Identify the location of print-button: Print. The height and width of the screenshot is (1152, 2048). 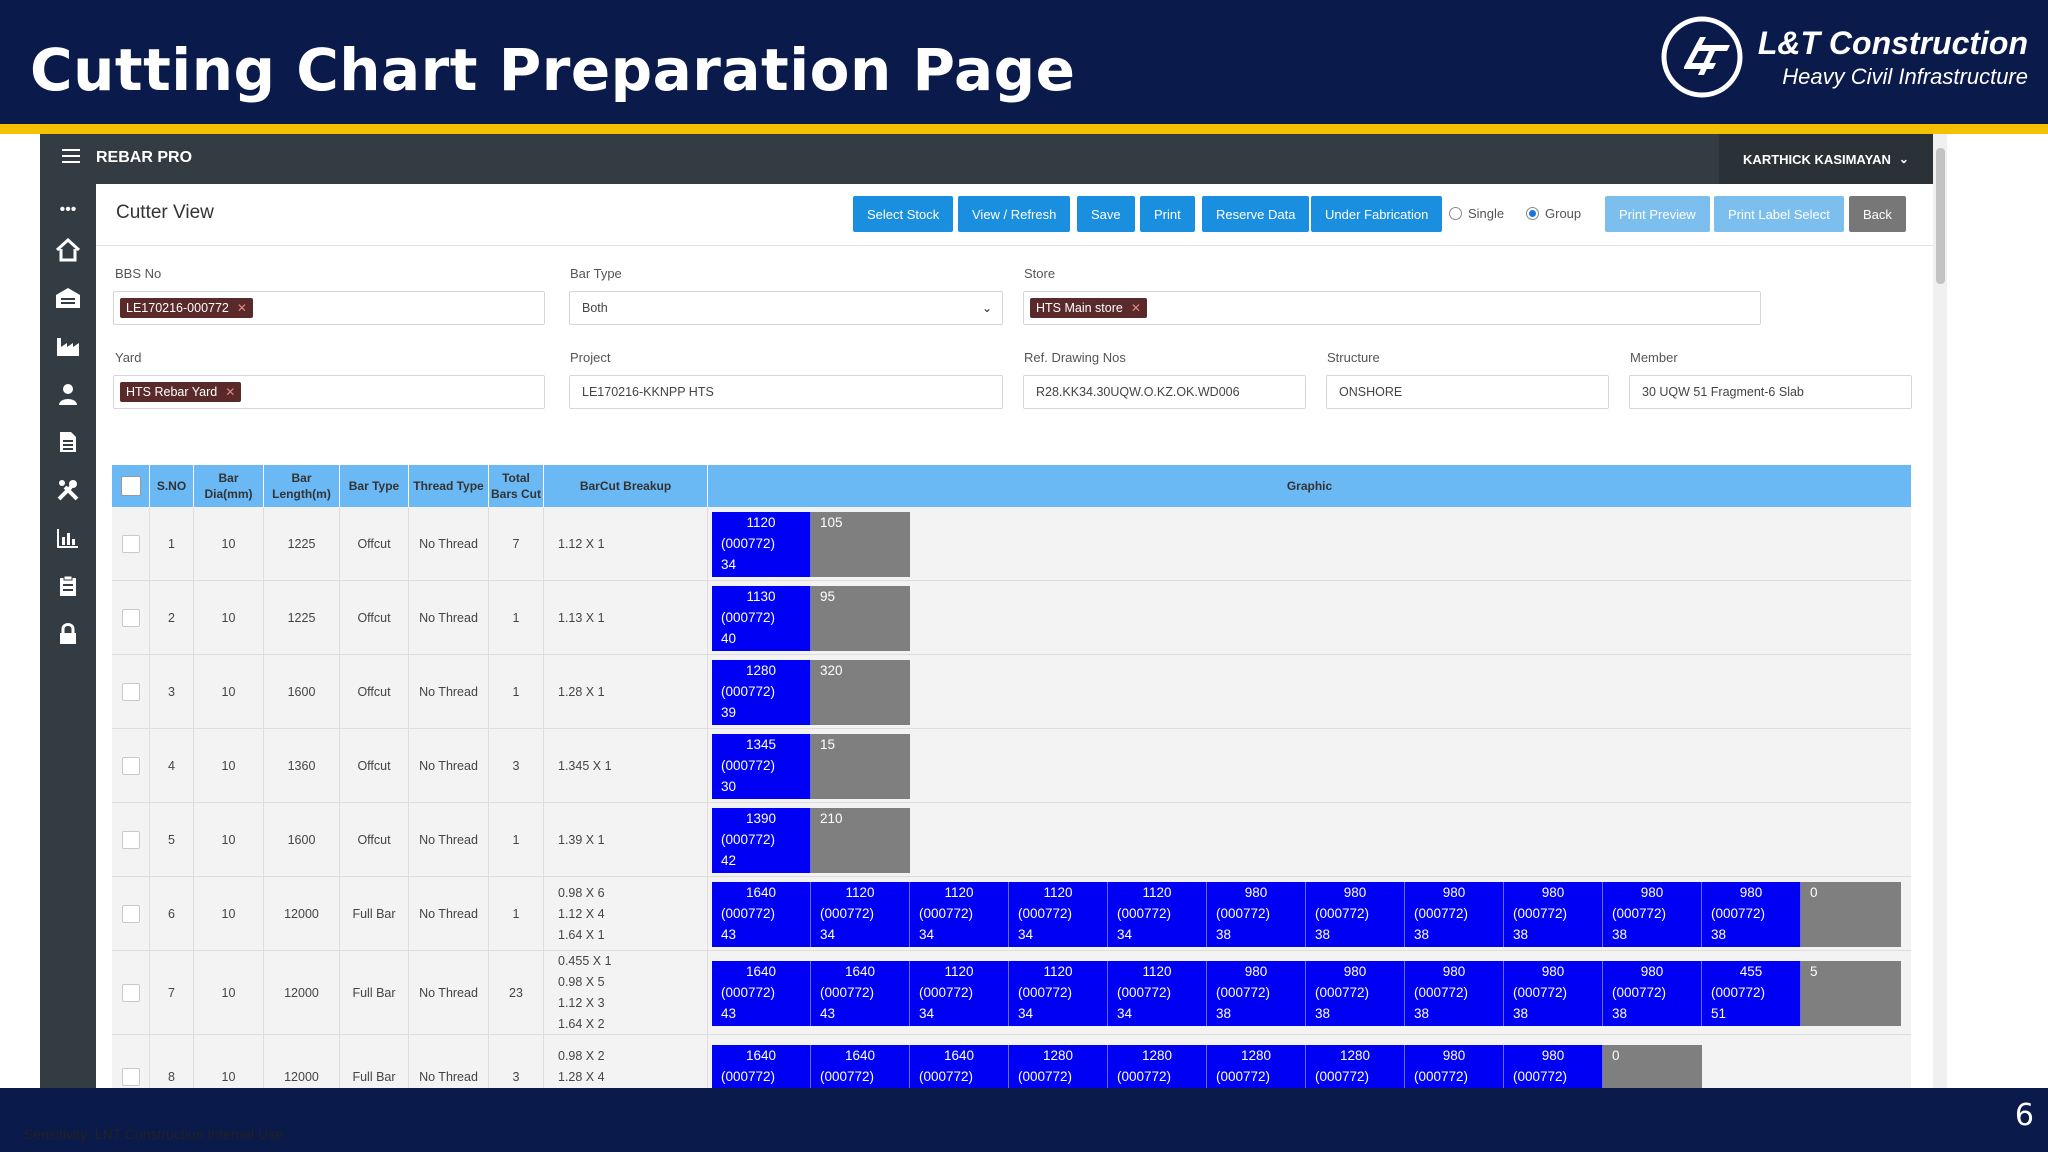
(1167, 214).